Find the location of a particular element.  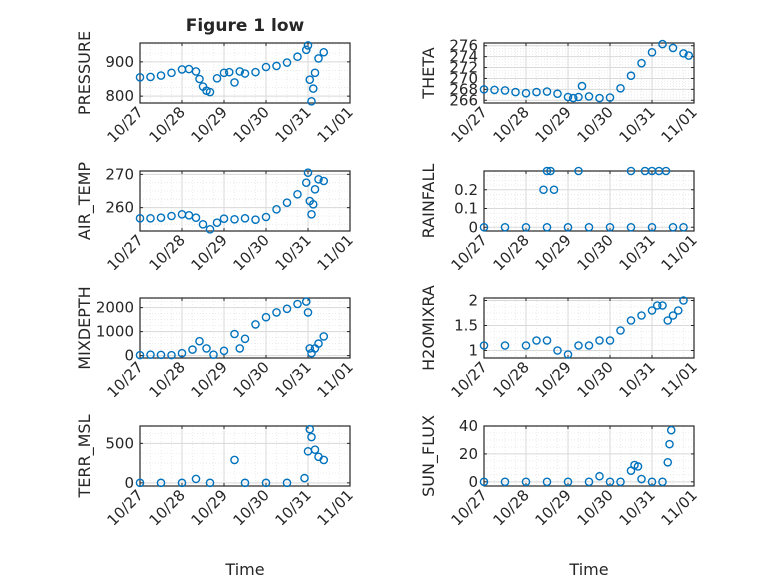

y-tick-label: 276 is located at coordinates (463, 46).